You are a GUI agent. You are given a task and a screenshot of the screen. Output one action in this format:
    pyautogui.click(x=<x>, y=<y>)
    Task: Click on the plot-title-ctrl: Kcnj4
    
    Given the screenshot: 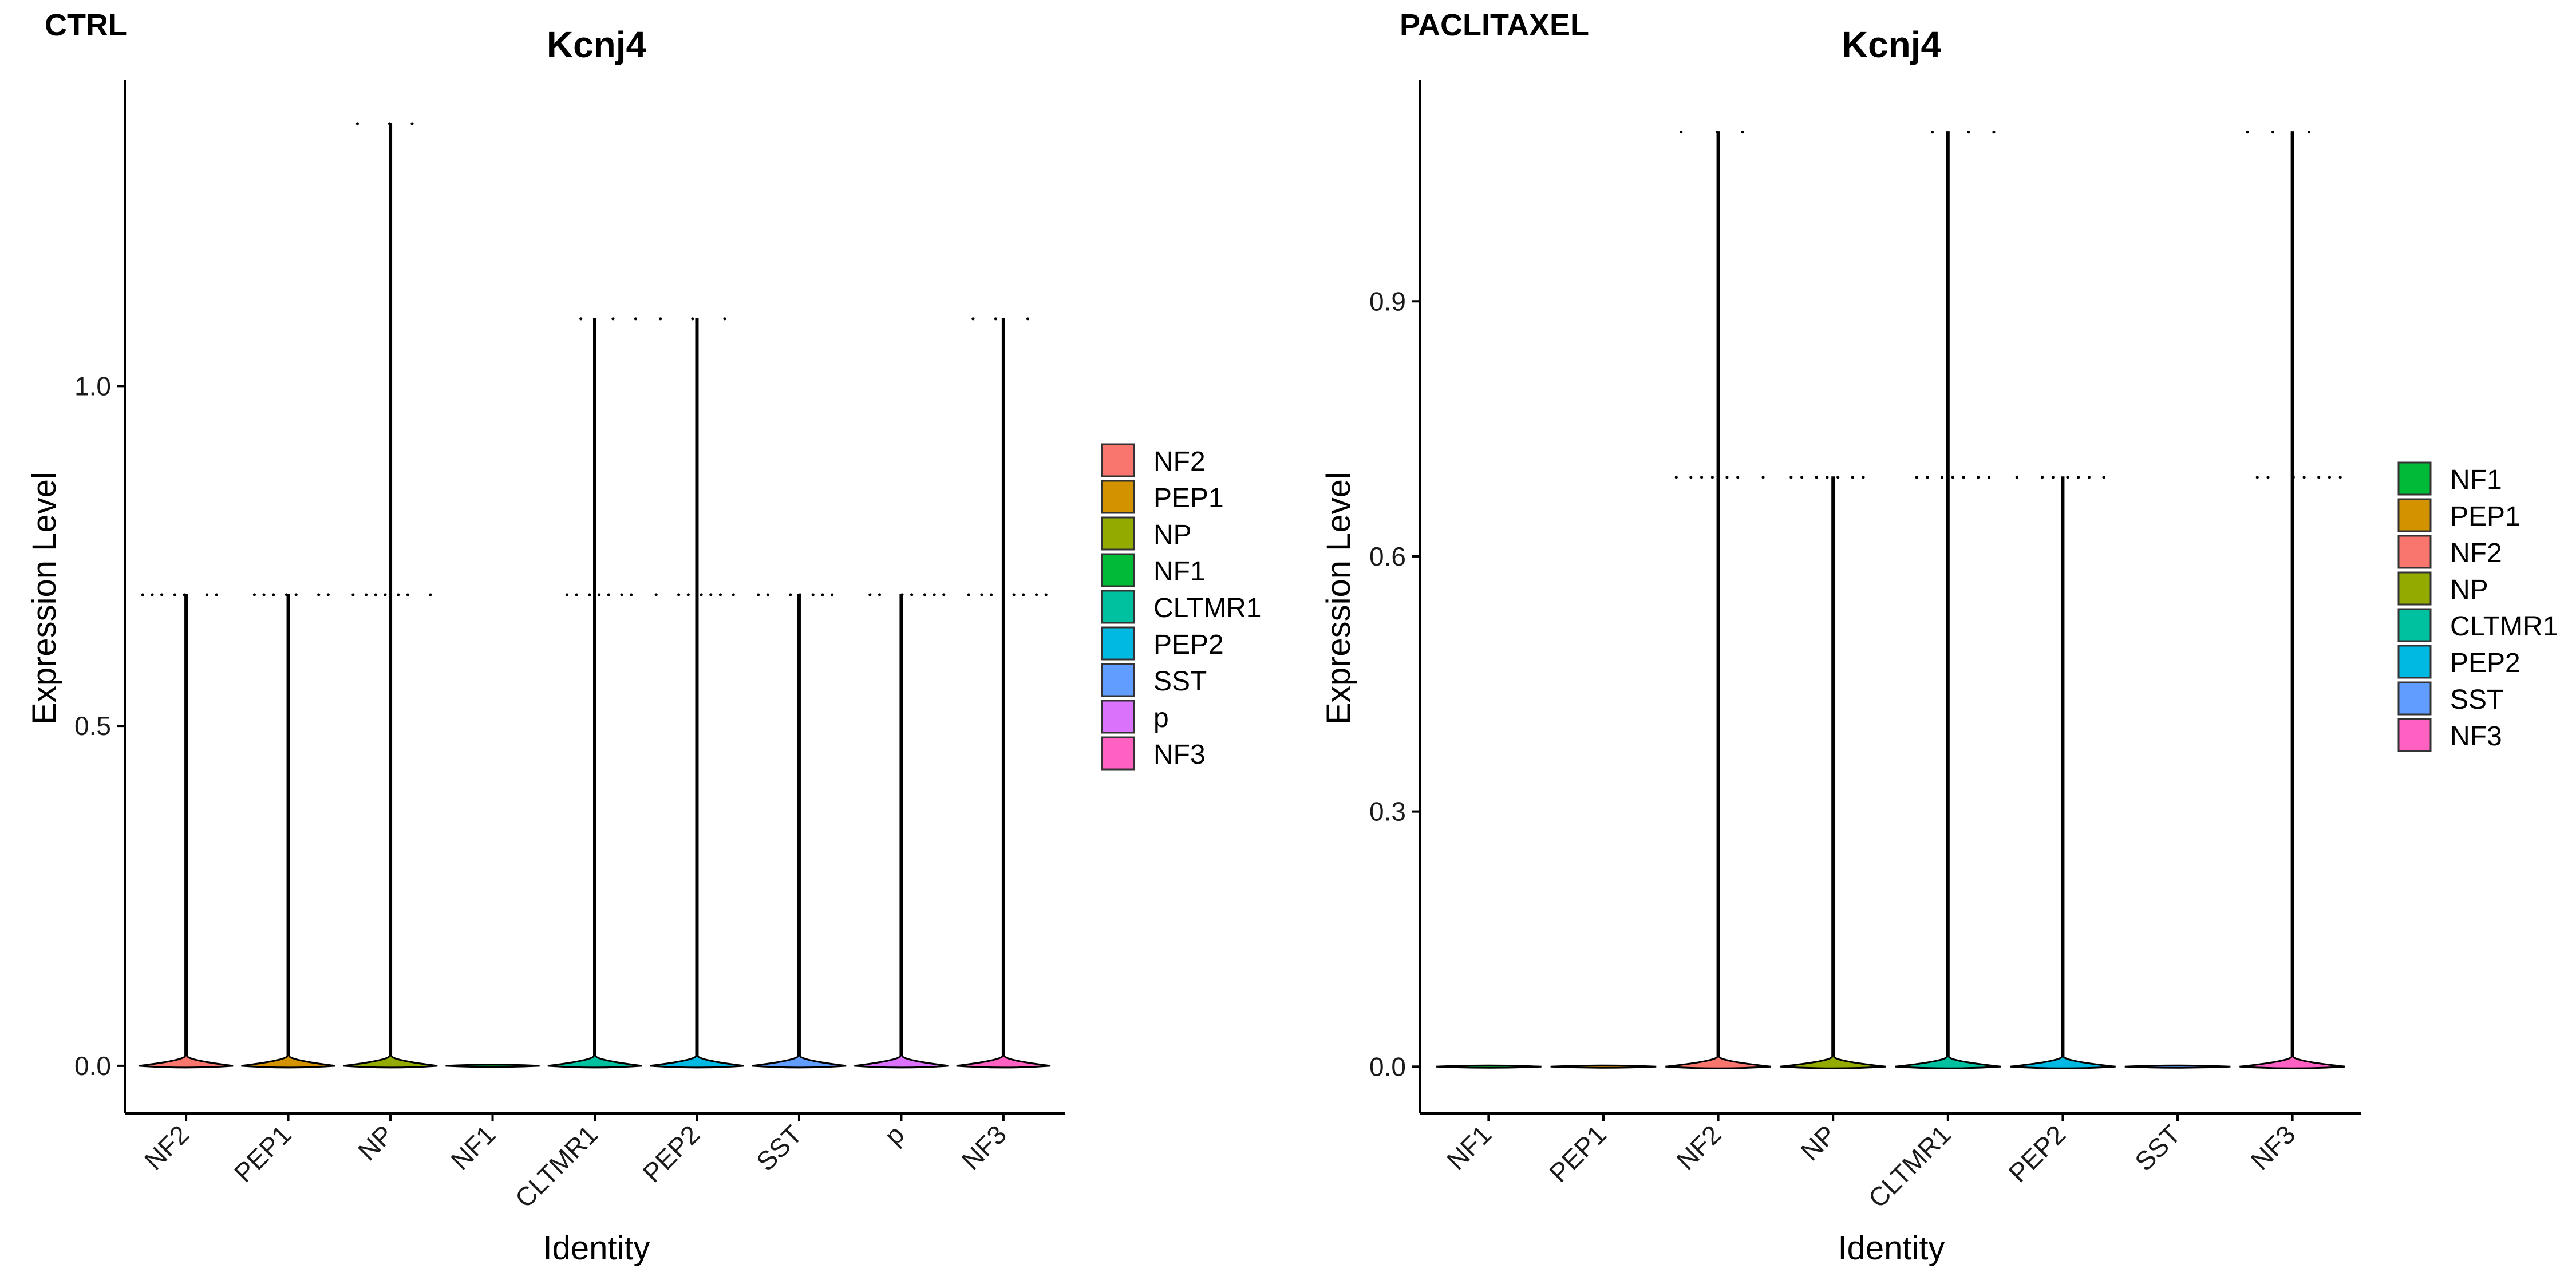 What is the action you would take?
    pyautogui.click(x=597, y=44)
    